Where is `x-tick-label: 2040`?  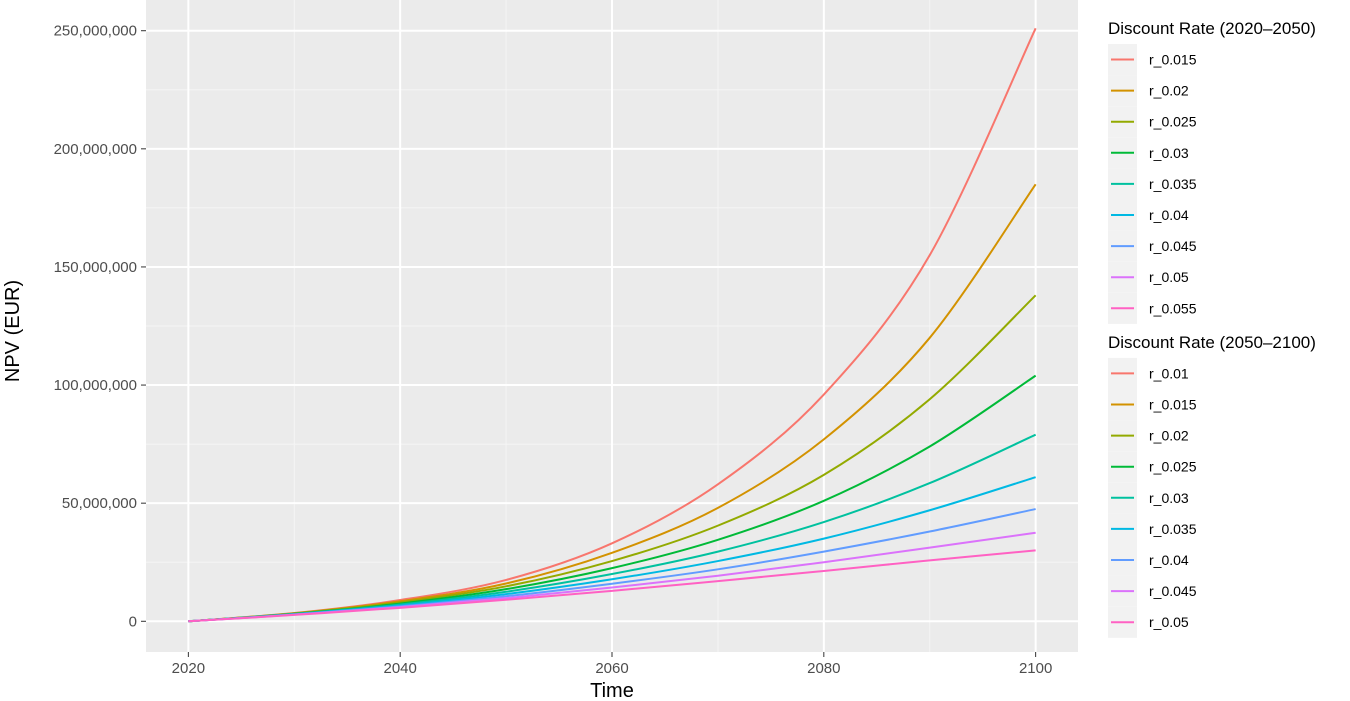 x-tick-label: 2040 is located at coordinates (399, 668).